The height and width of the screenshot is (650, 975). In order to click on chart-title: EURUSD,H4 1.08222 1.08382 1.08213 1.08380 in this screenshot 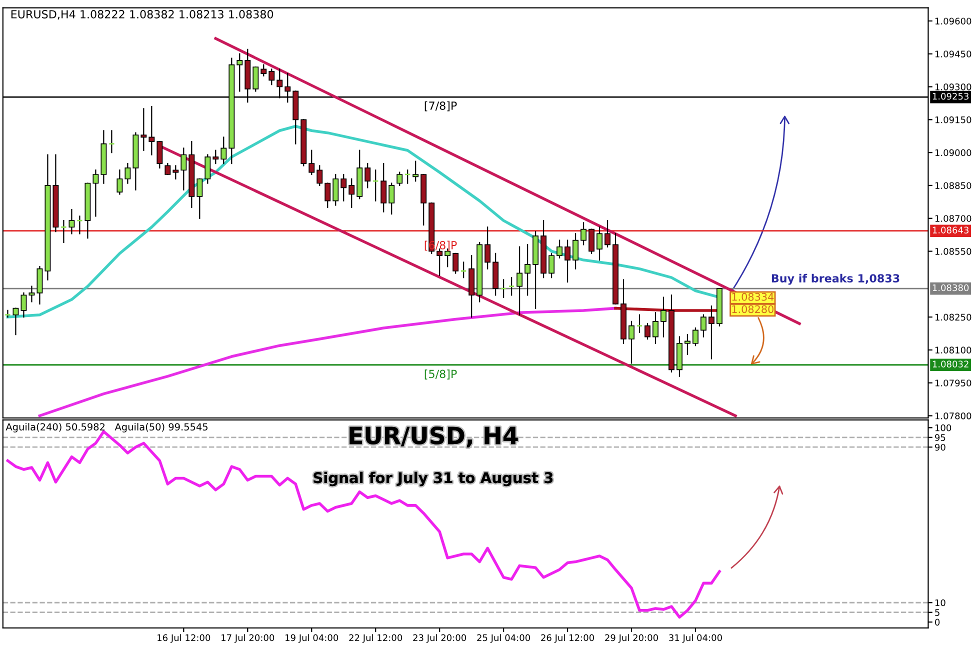, I will do `click(142, 15)`.